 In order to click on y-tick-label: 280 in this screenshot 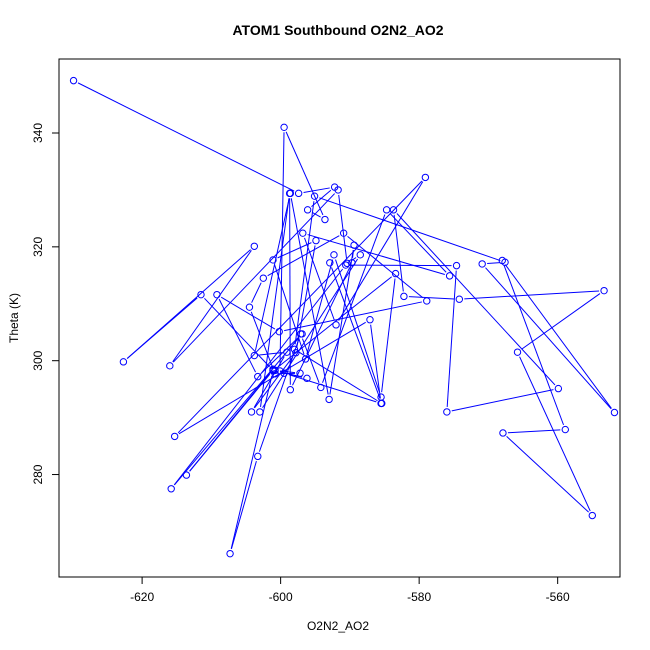, I will do `click(38, 474)`.